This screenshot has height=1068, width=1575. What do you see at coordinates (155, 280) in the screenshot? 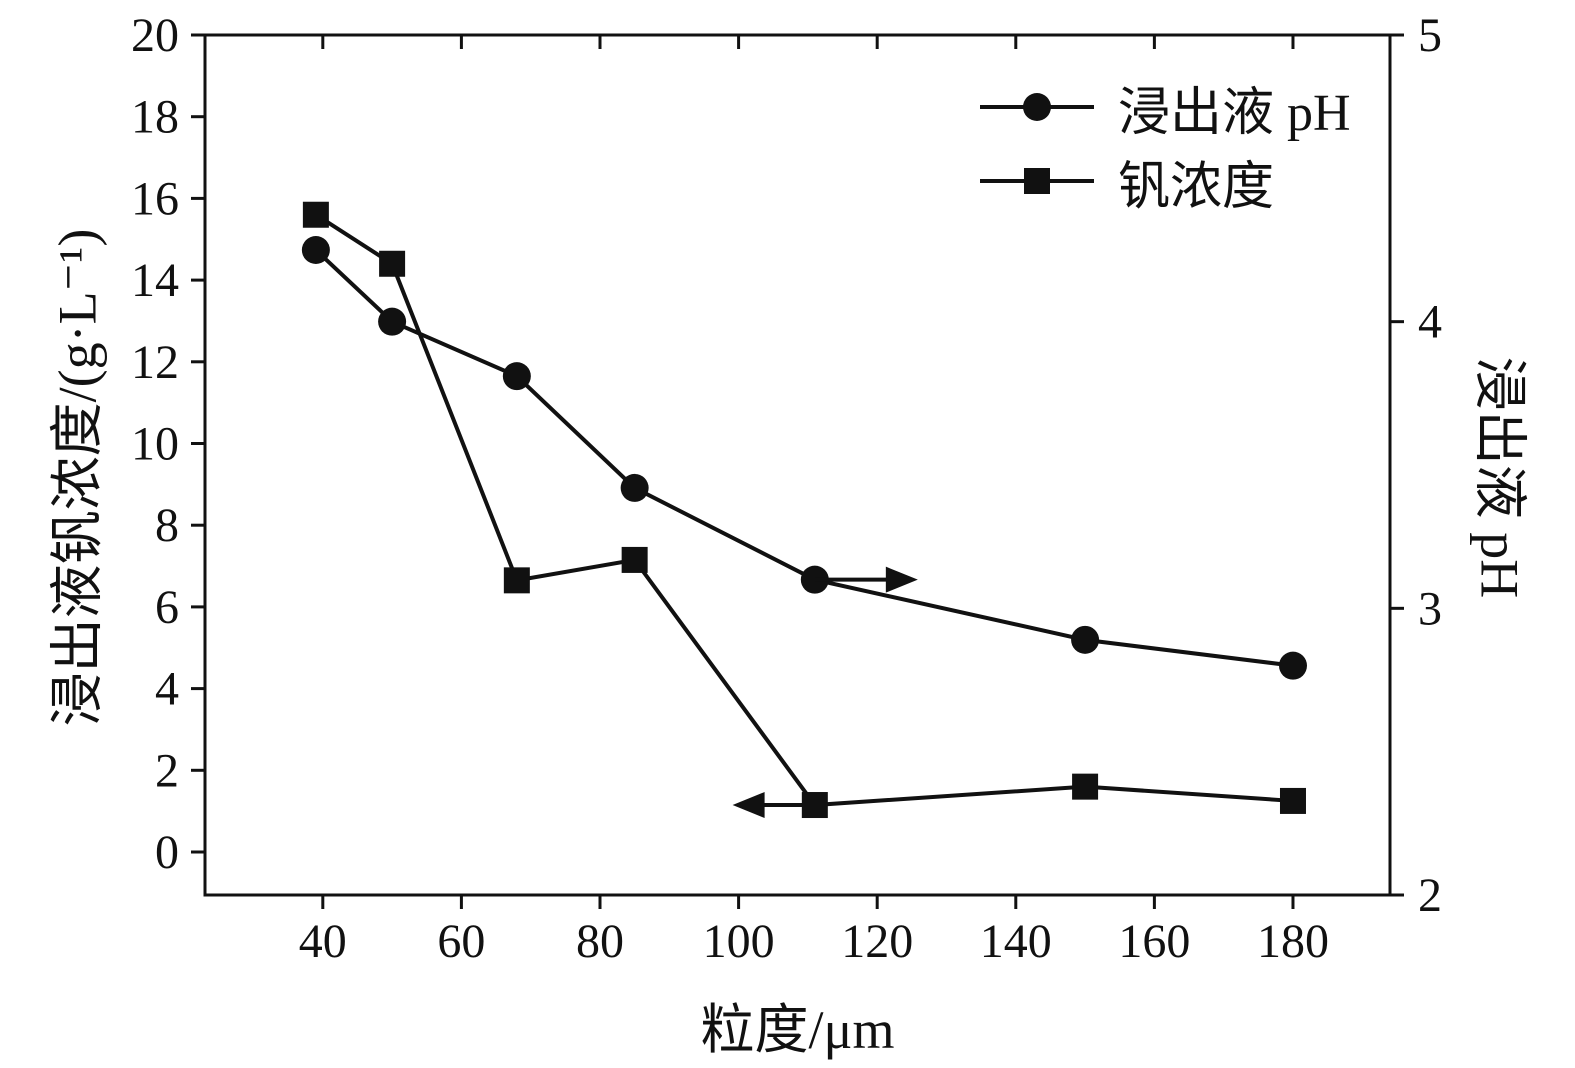
I see `y-left-tick-label: 14` at bounding box center [155, 280].